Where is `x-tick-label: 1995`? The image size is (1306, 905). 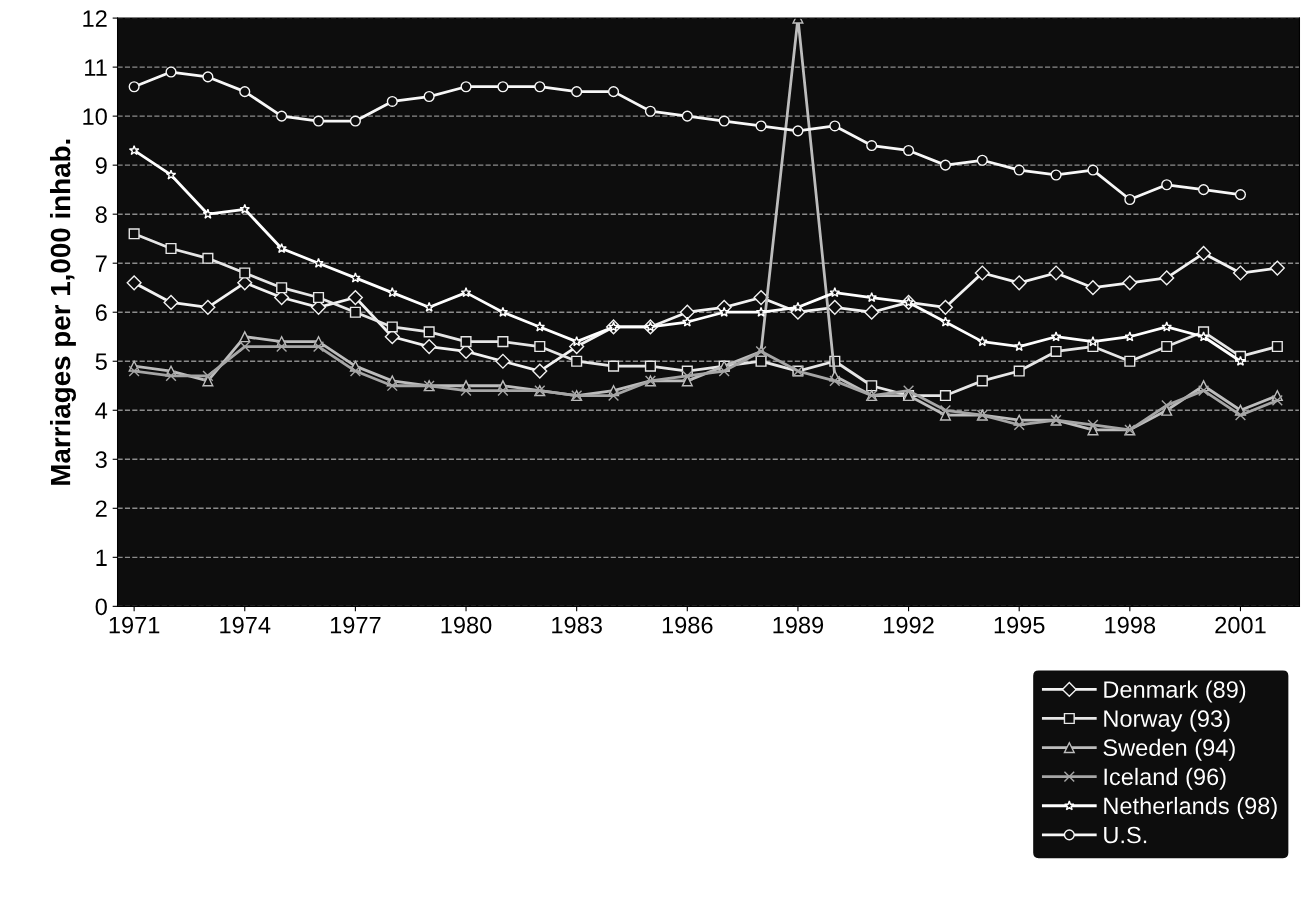
x-tick-label: 1995 is located at coordinates (1019, 625).